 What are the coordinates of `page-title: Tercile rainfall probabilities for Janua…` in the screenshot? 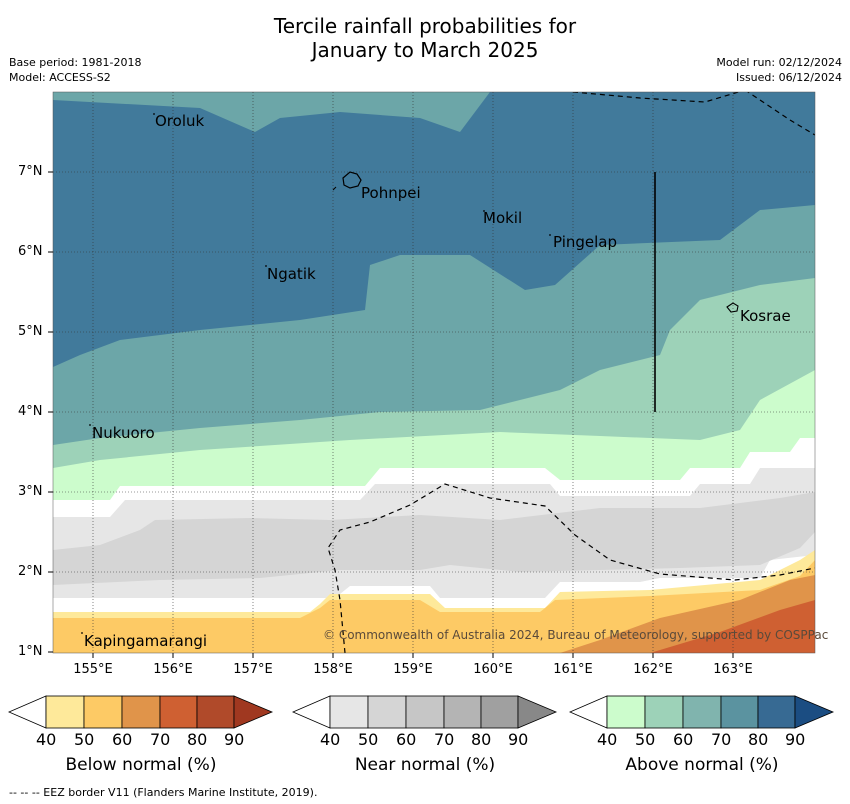 It's located at (425, 38).